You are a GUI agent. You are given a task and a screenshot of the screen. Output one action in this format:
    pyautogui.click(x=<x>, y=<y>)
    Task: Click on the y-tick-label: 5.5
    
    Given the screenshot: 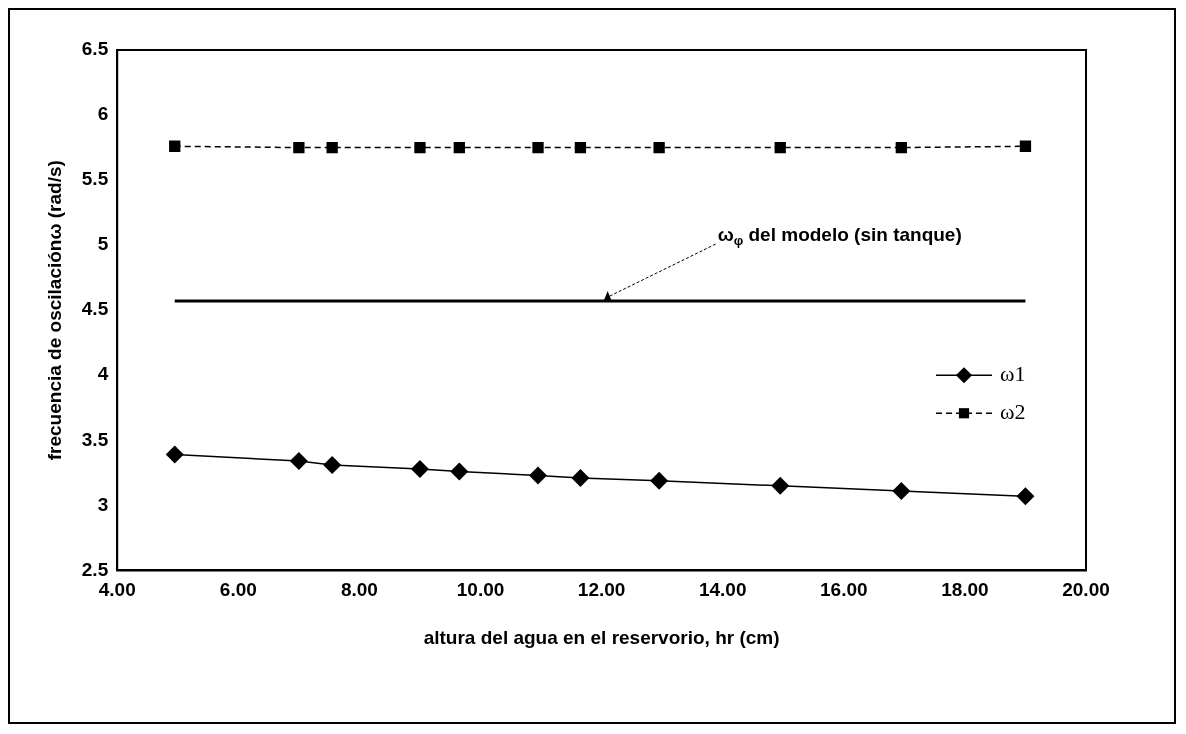 What is the action you would take?
    pyautogui.click(x=95, y=179)
    